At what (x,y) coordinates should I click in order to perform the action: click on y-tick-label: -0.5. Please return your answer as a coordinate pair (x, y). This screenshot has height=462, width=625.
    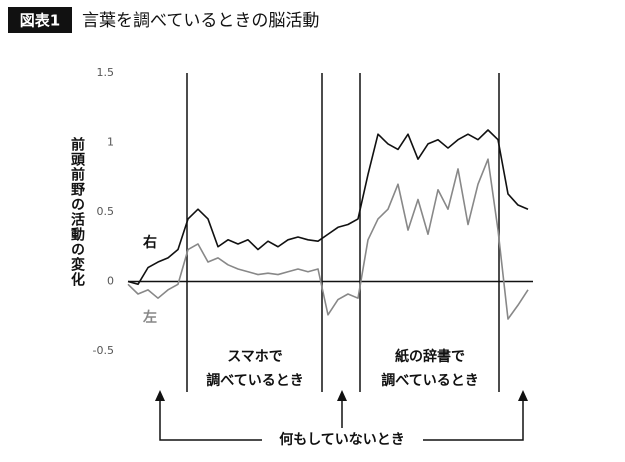
    Looking at the image, I should click on (103, 350).